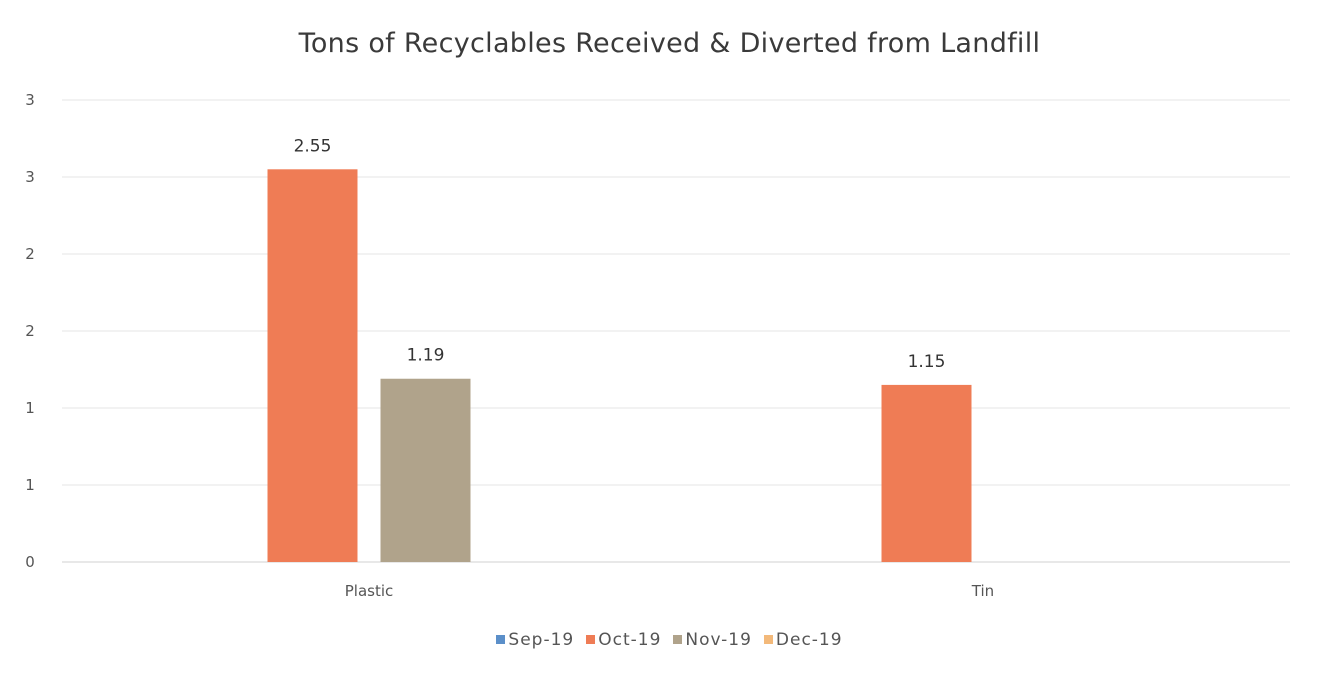 Image resolution: width=1319 pixels, height=675 pixels. What do you see at coordinates (425, 470) in the screenshot?
I see `bar-nov-19-plastic` at bounding box center [425, 470].